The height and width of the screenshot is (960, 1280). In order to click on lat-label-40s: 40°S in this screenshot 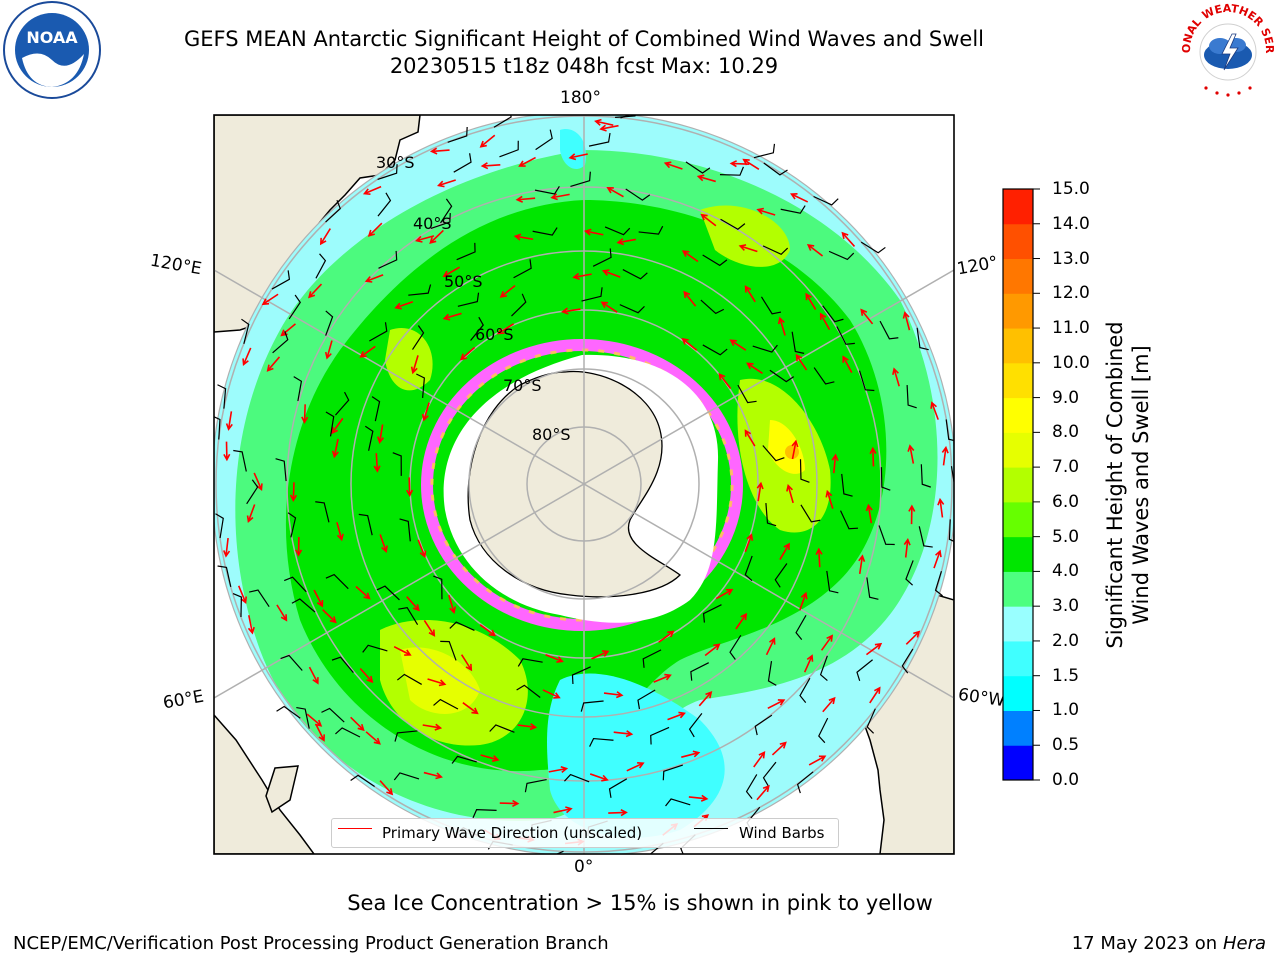, I will do `click(432, 223)`.